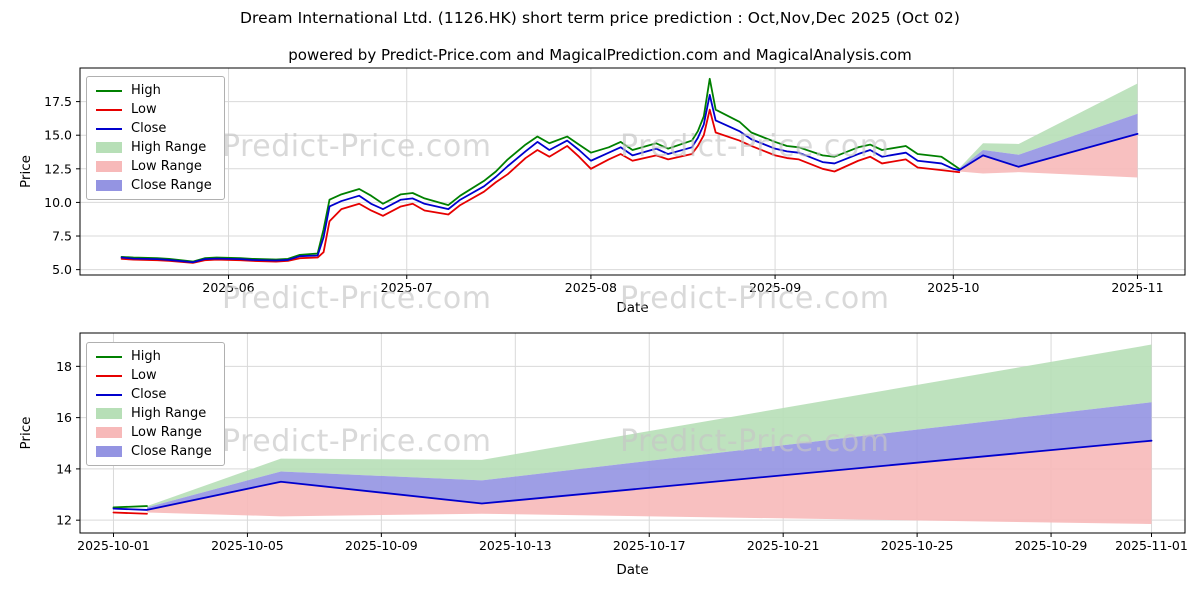  What do you see at coordinates (515, 545) in the screenshot?
I see `x-tick-label: 2025-10-13` at bounding box center [515, 545].